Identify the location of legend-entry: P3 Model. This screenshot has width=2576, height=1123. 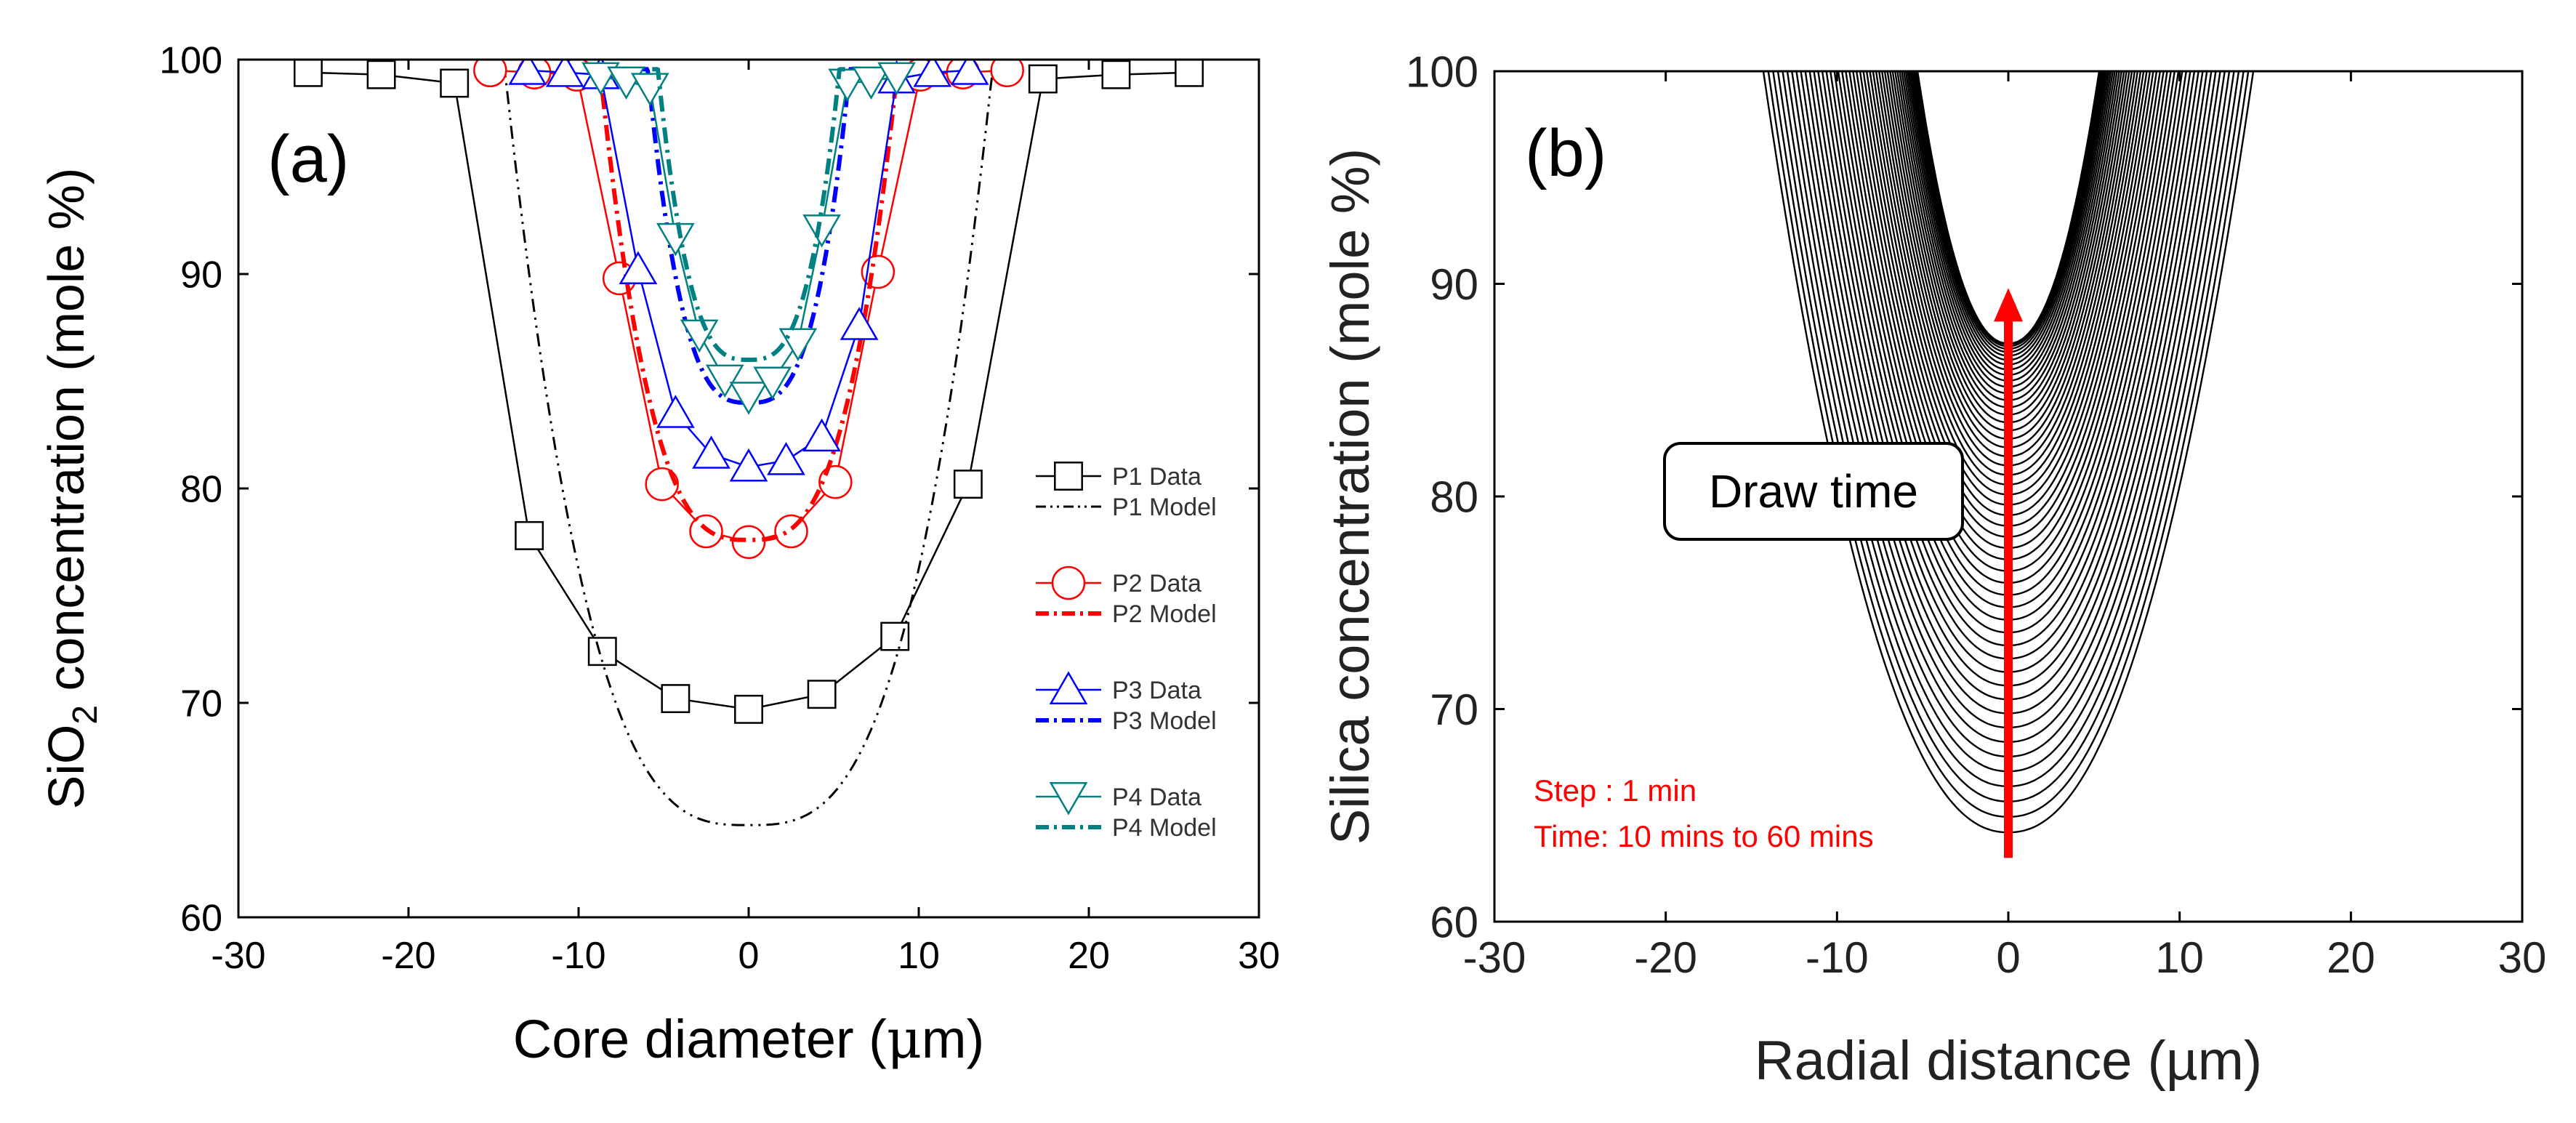
(1126, 721).